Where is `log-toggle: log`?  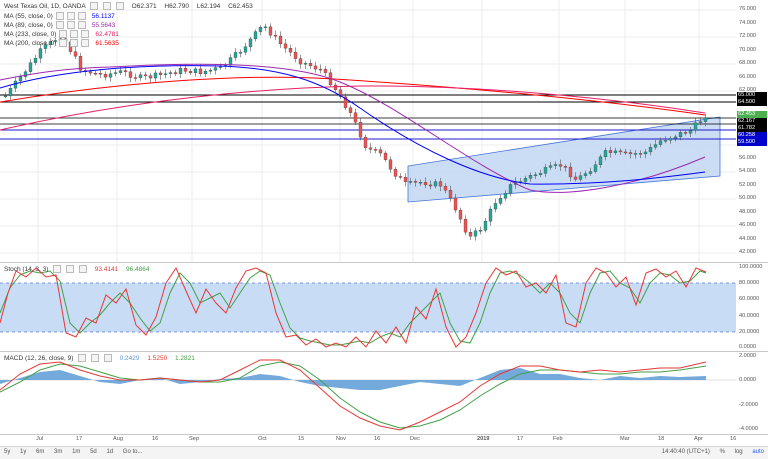
log-toggle: log is located at coordinates (738, 452).